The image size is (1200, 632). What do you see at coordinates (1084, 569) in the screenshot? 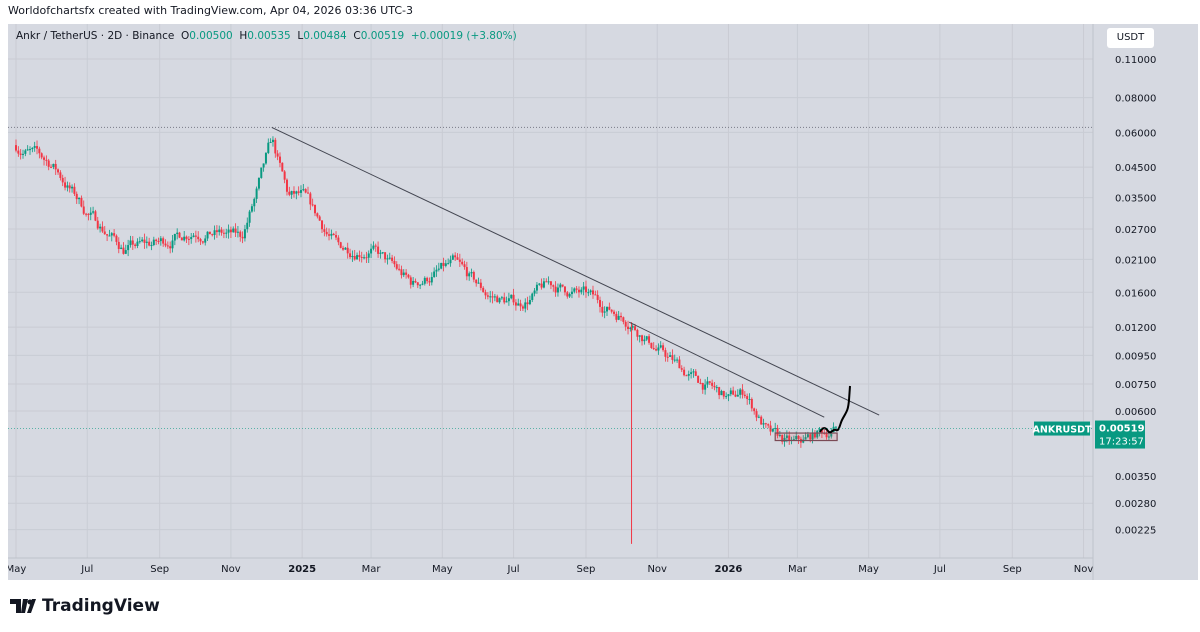
I see `x-tick-label: Nov` at bounding box center [1084, 569].